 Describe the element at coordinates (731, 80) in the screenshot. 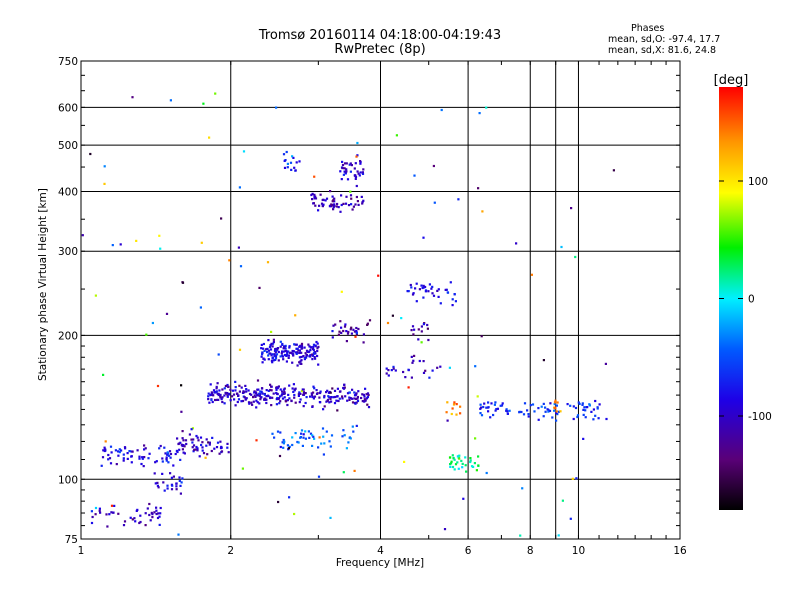

I see `colorbar-title: [deg]` at that location.